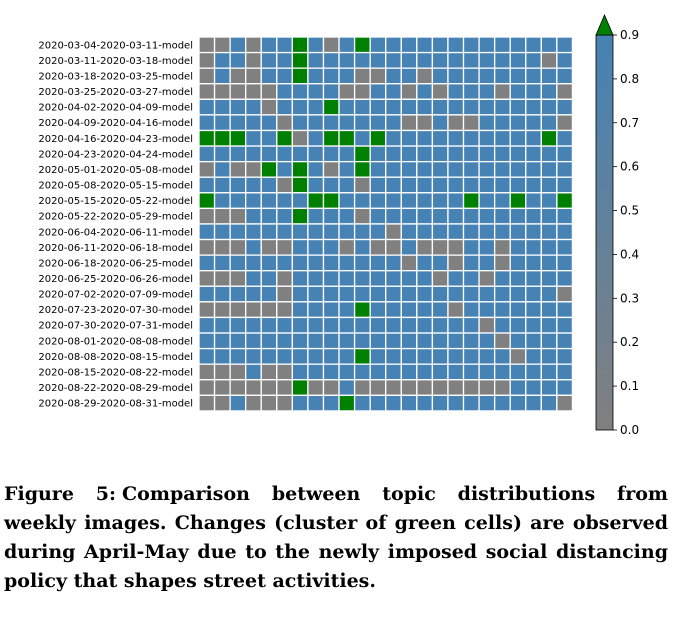 The width and height of the screenshot is (681, 622). I want to click on row-label: 2020-06-11-2020-06-18-model, so click(115, 248).